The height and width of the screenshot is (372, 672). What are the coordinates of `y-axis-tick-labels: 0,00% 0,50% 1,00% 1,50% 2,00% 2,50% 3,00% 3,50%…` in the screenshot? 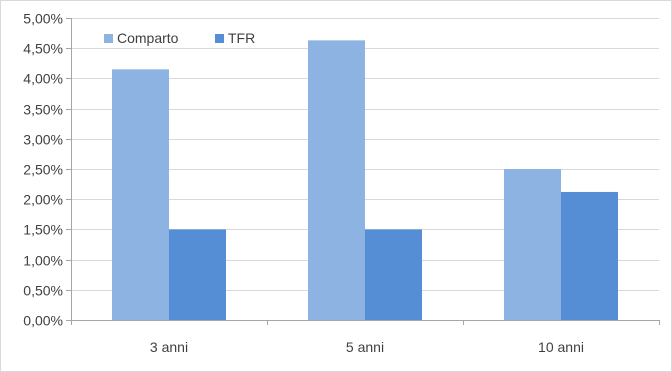 It's located at (43, 170).